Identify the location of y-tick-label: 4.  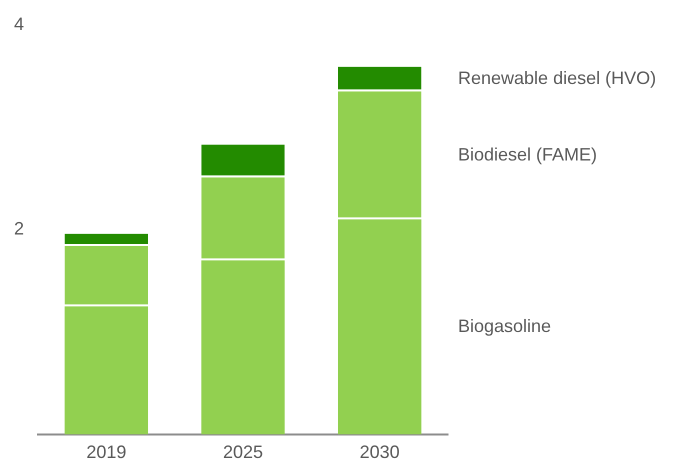
(19, 24).